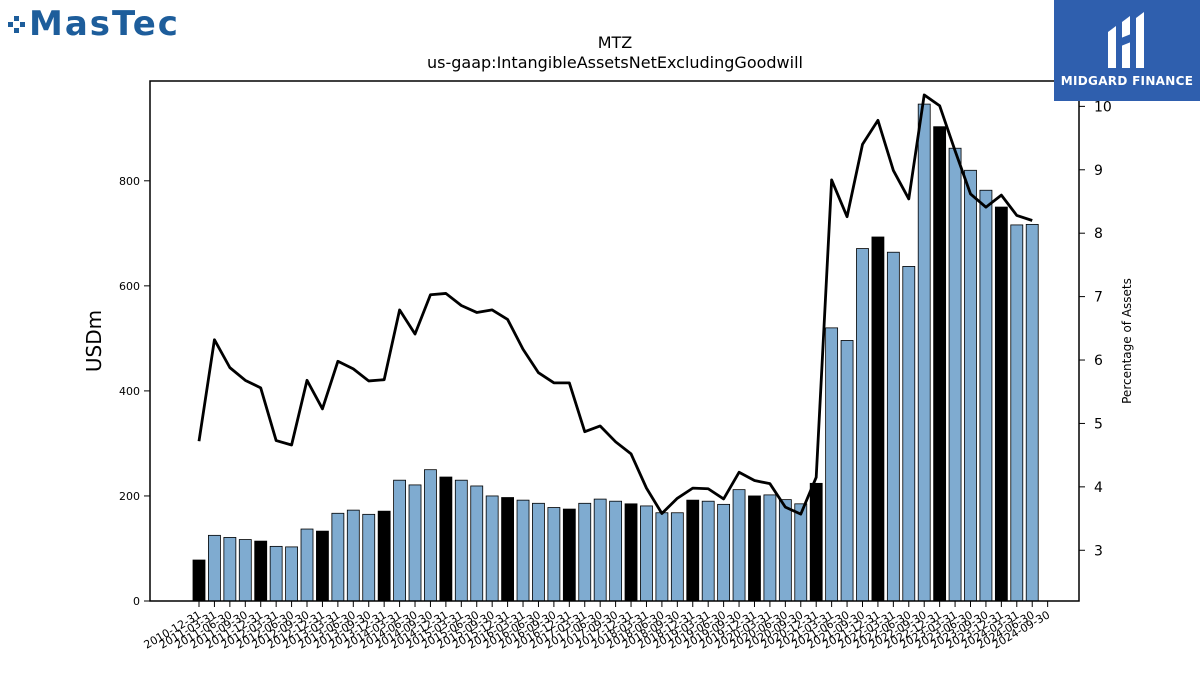 The width and height of the screenshot is (1200, 675). Describe the element at coordinates (136, 601) in the screenshot. I see `y-tick-label: 0` at that location.